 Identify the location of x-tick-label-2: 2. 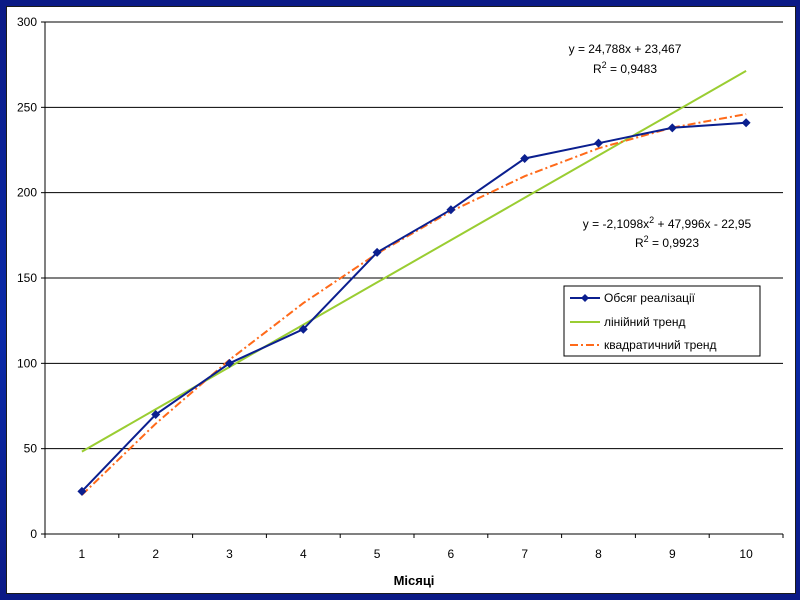
(155, 554).